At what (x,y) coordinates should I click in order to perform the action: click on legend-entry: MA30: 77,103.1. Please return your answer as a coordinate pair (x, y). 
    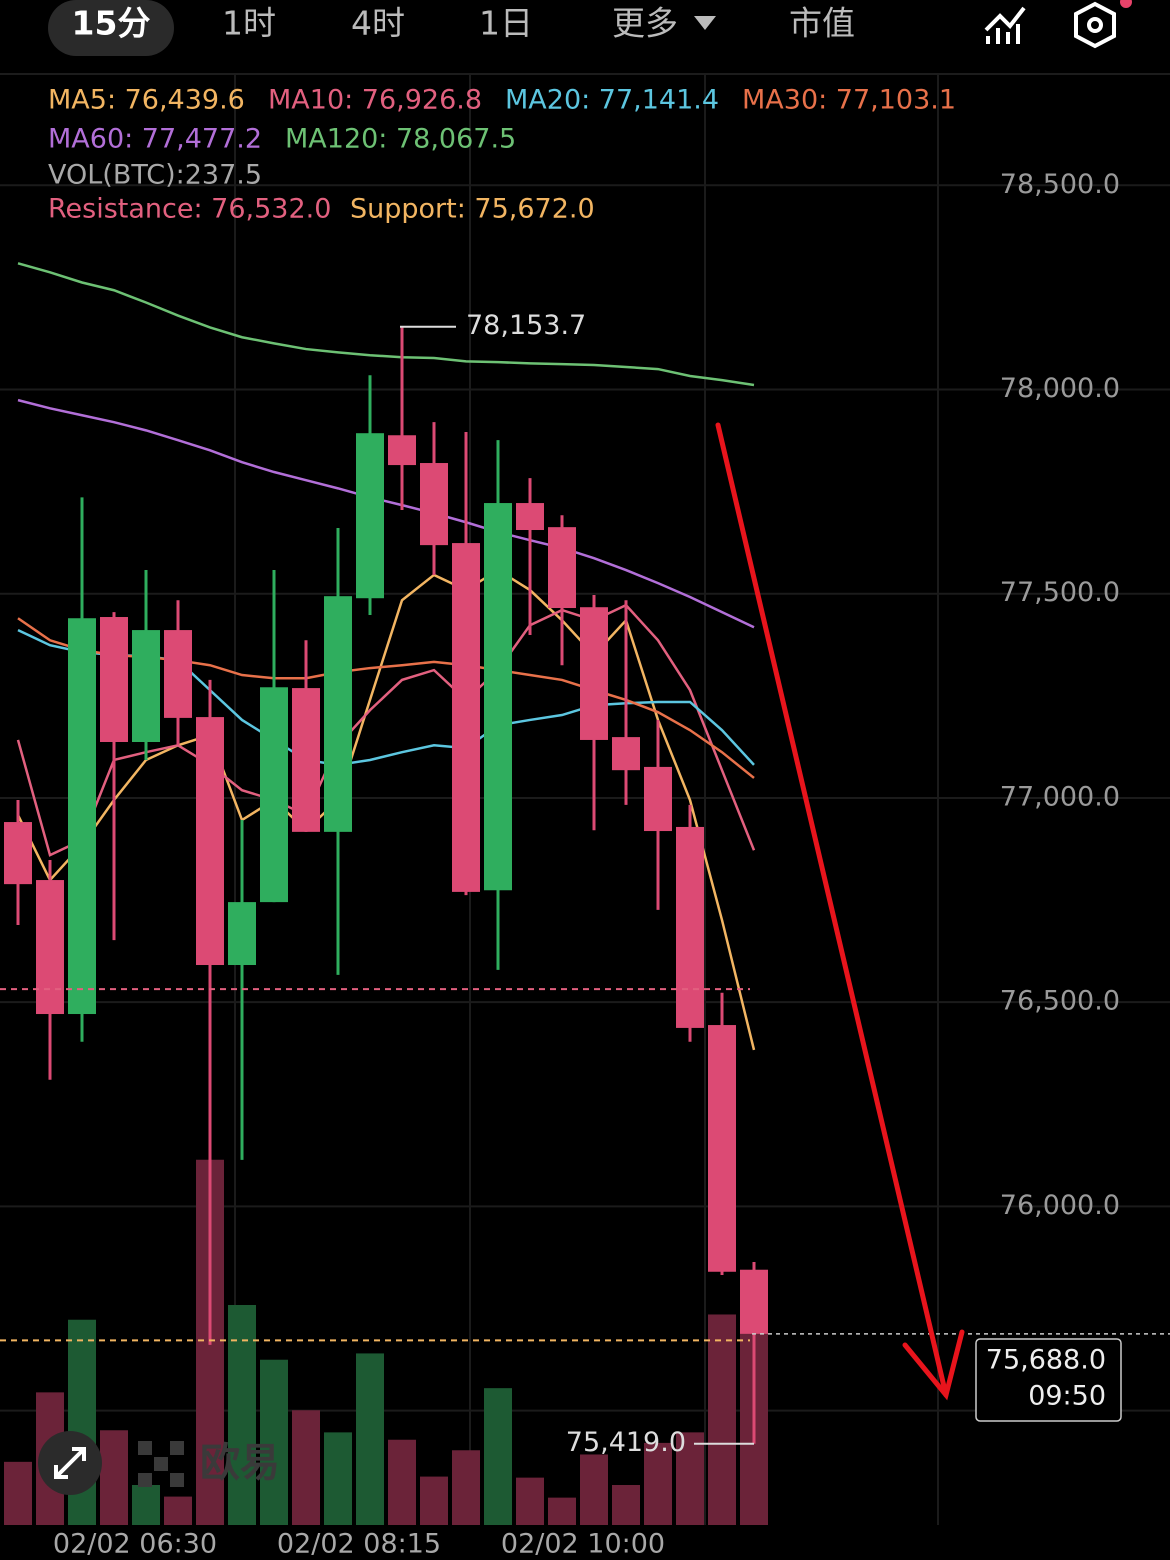
    Looking at the image, I should click on (849, 100).